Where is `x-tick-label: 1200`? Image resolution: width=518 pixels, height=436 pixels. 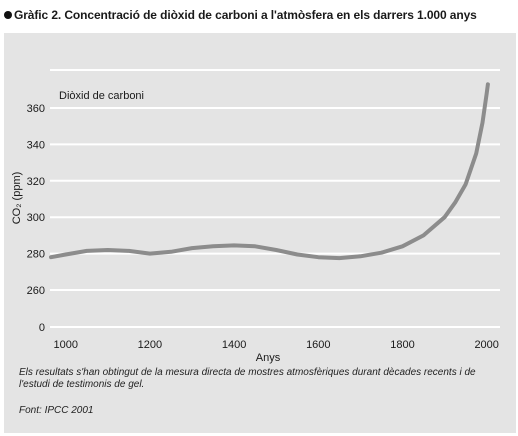 x-tick-label: 1200 is located at coordinates (150, 345).